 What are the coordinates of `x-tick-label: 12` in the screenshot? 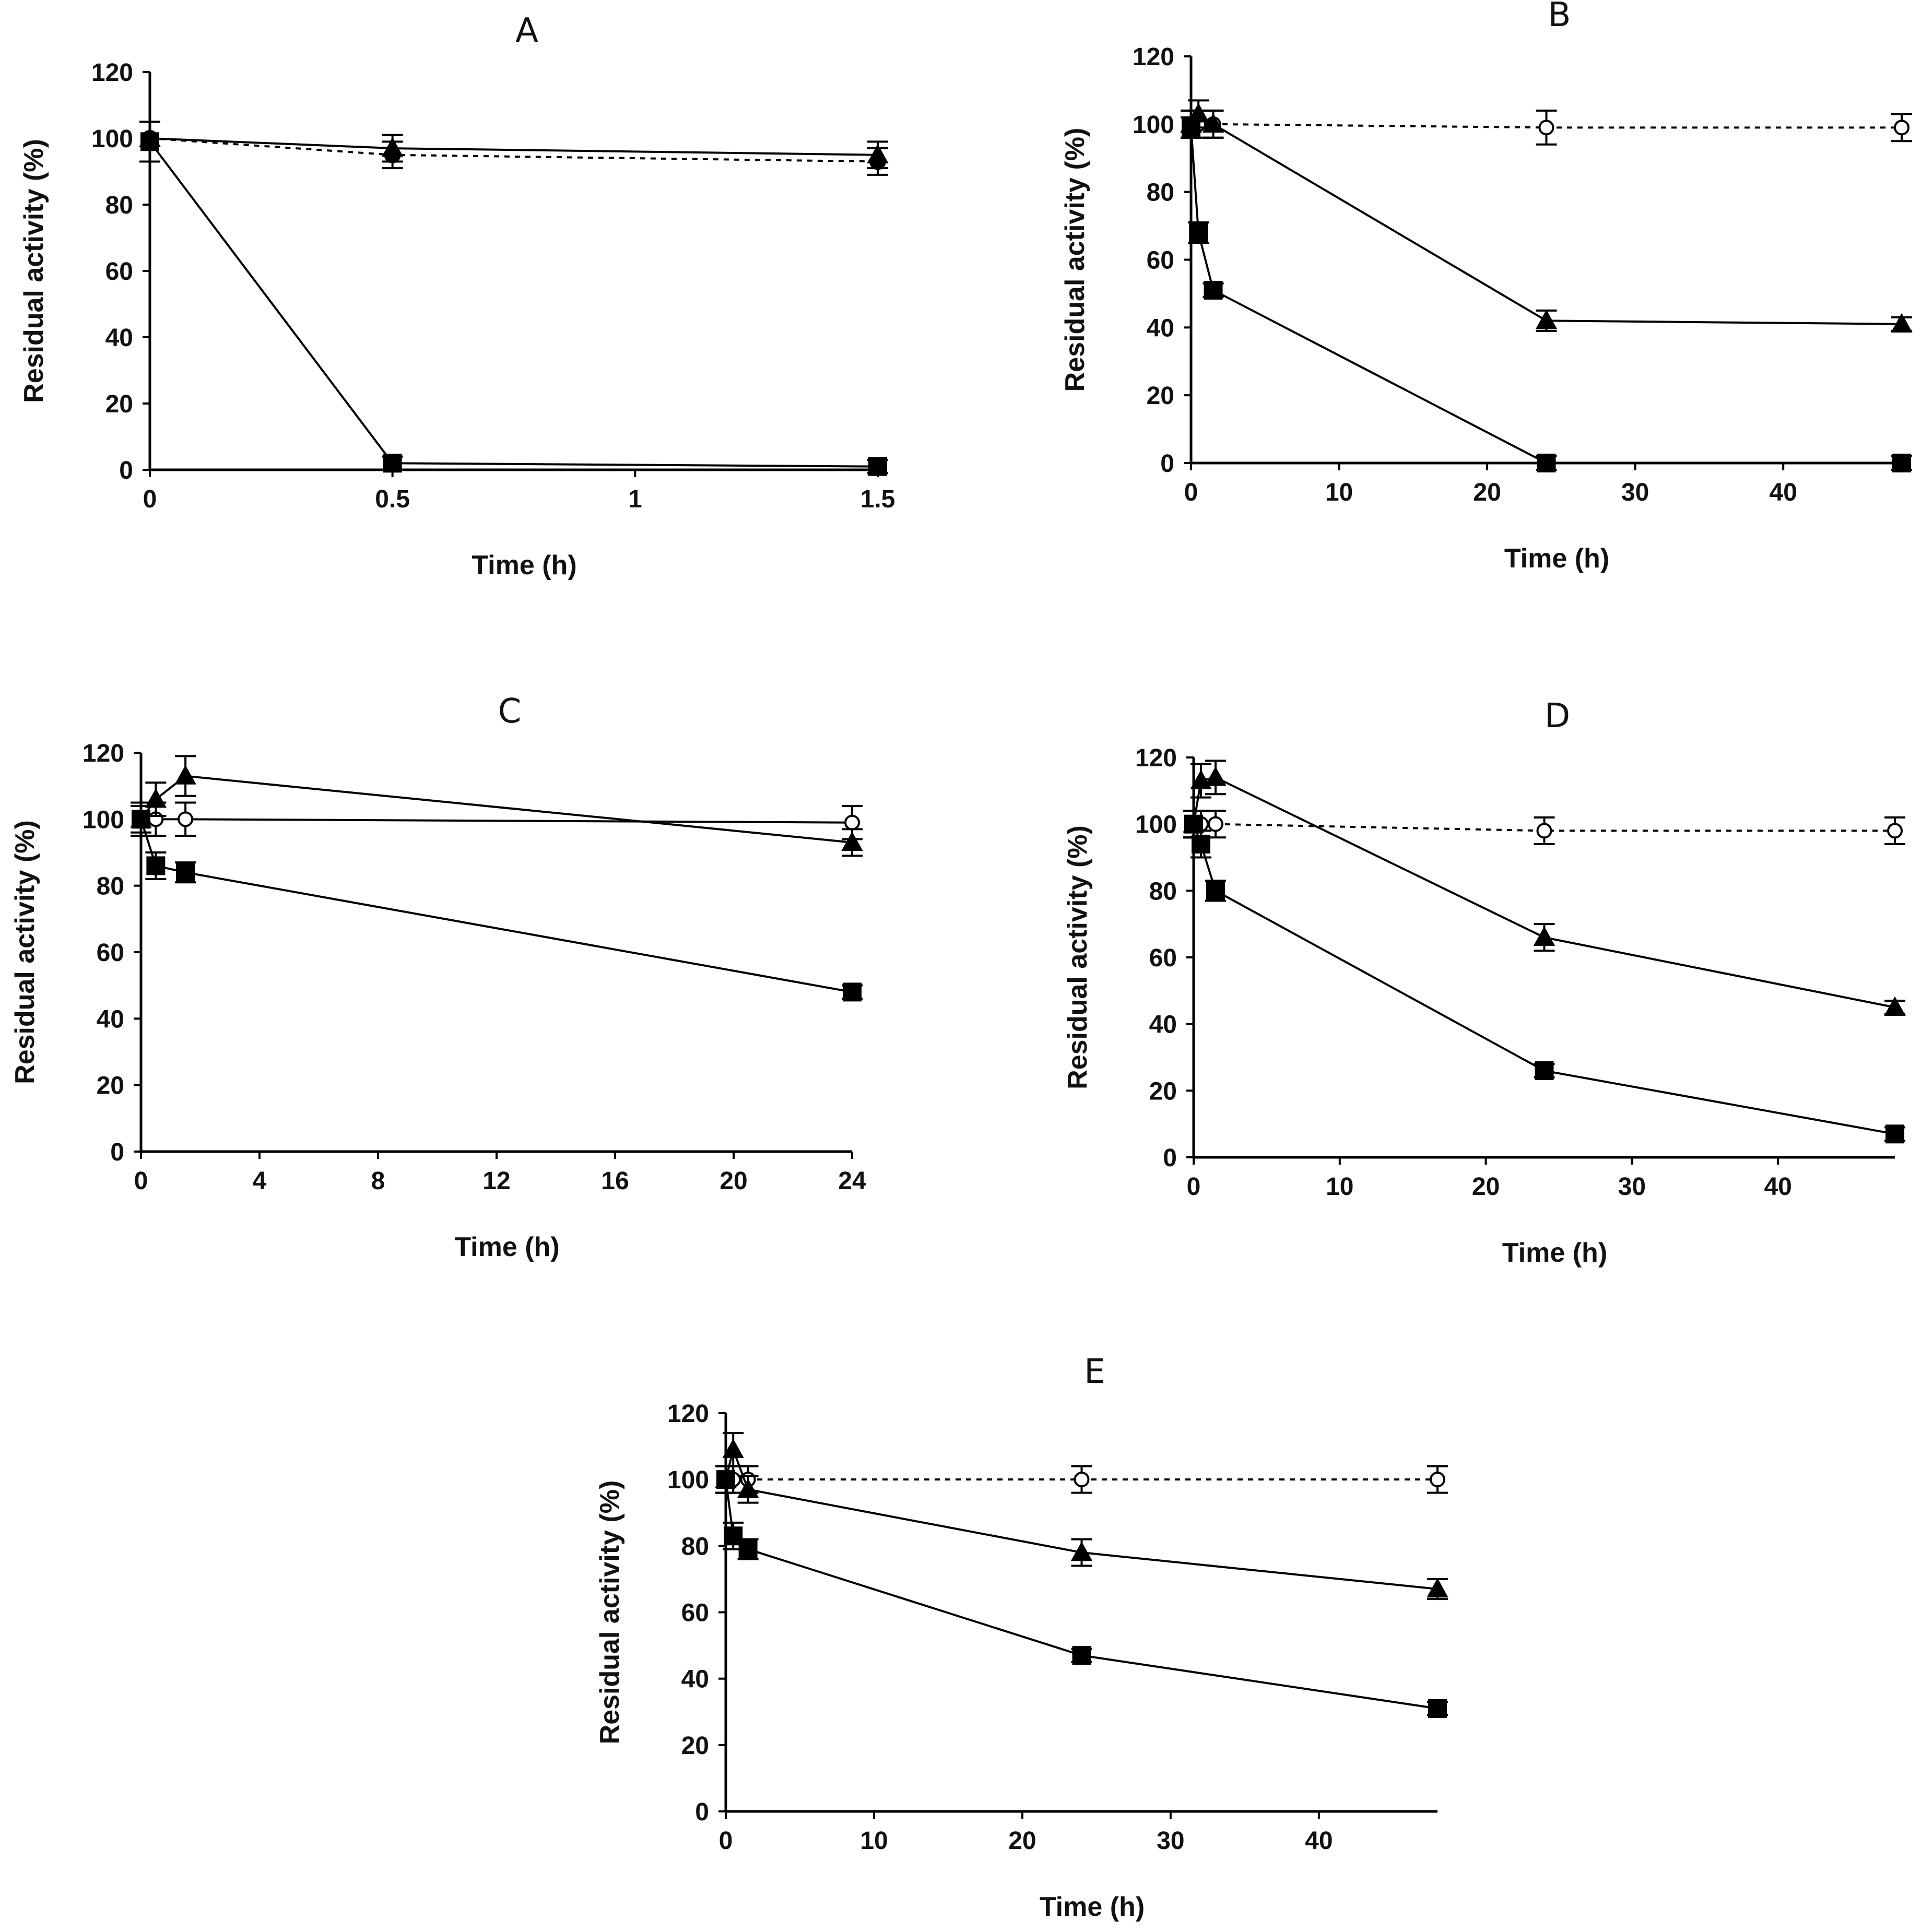 It's located at (496, 1181).